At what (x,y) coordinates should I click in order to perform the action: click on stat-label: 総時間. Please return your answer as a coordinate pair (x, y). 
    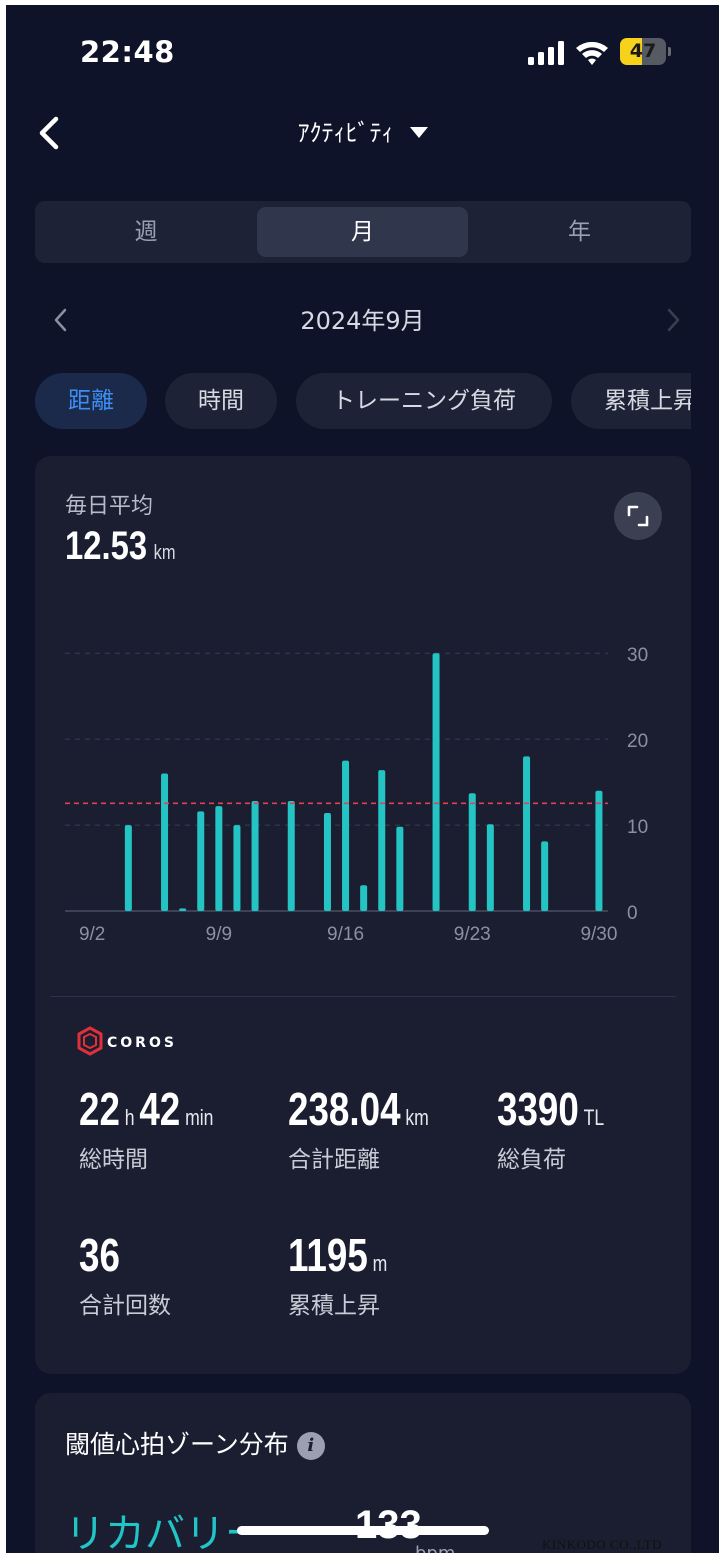
    Looking at the image, I should click on (113, 1160).